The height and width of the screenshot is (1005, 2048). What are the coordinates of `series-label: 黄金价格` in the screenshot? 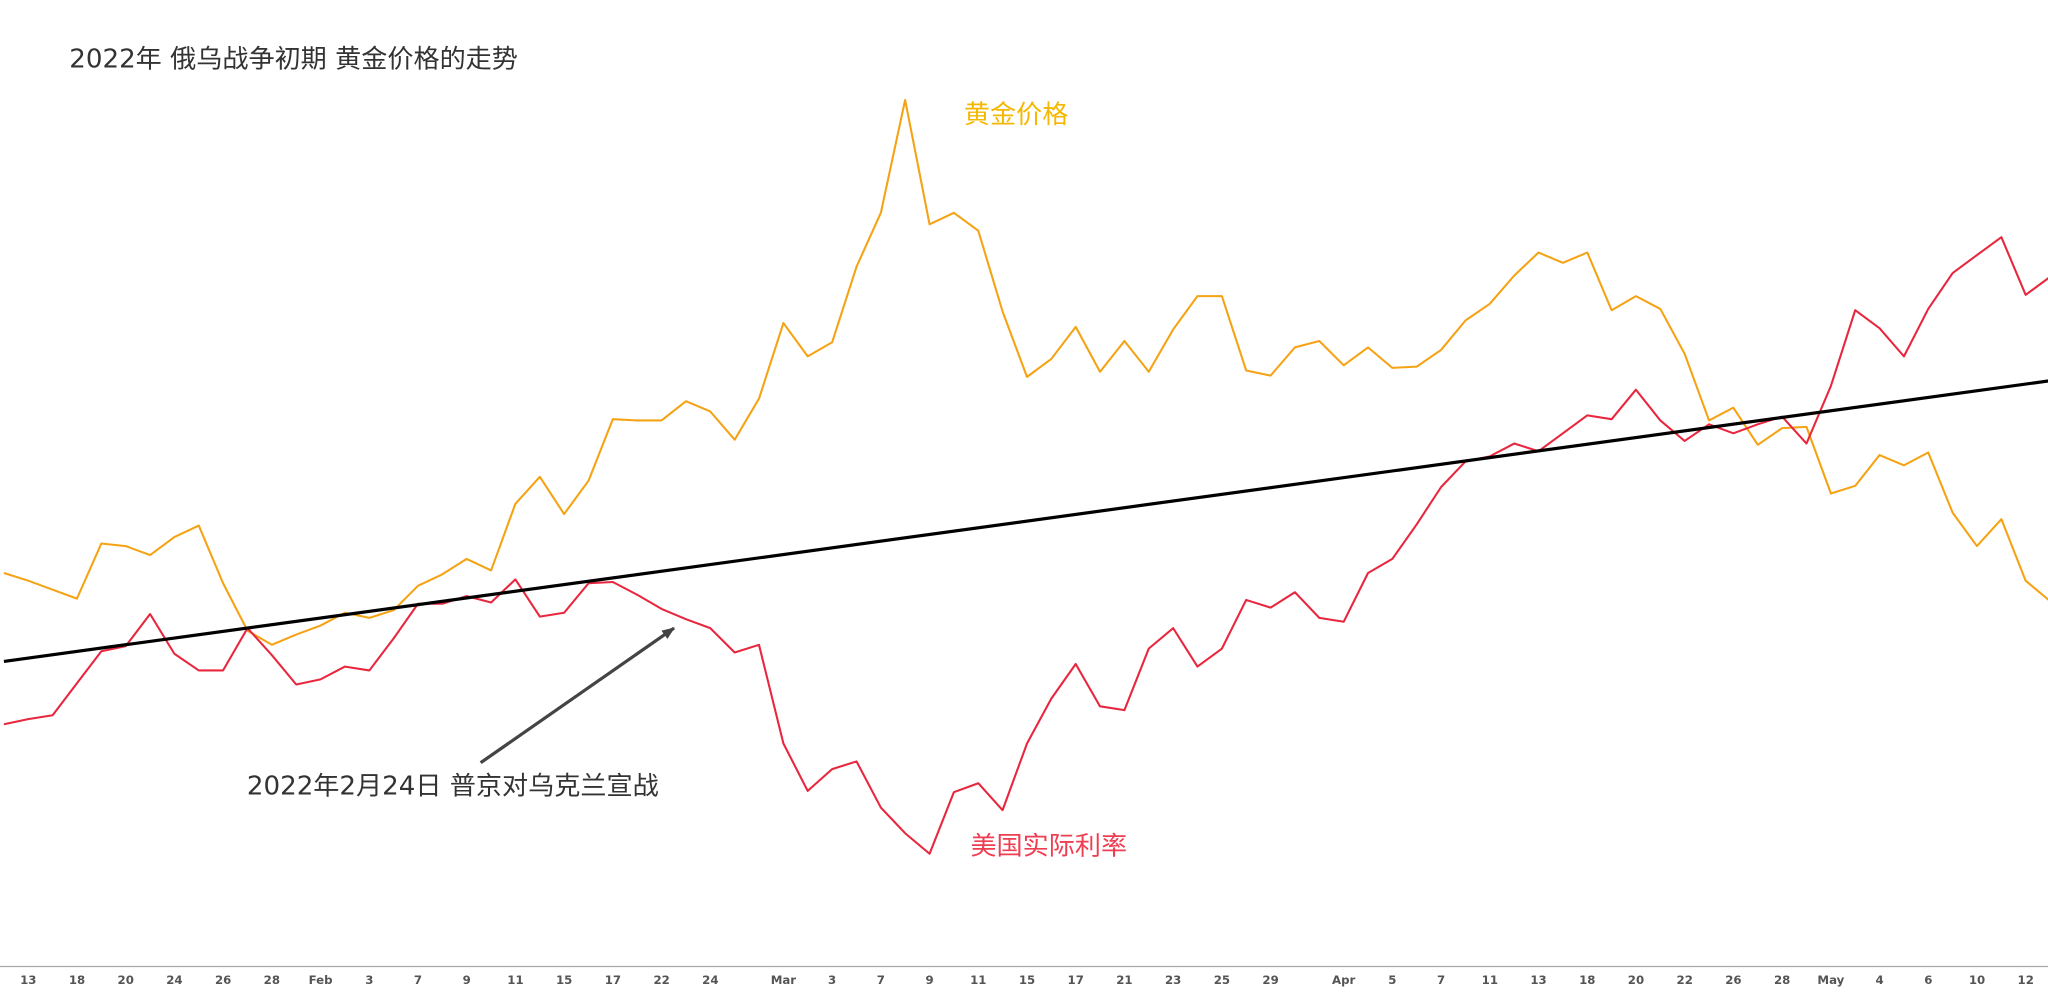 It's located at (1016, 115).